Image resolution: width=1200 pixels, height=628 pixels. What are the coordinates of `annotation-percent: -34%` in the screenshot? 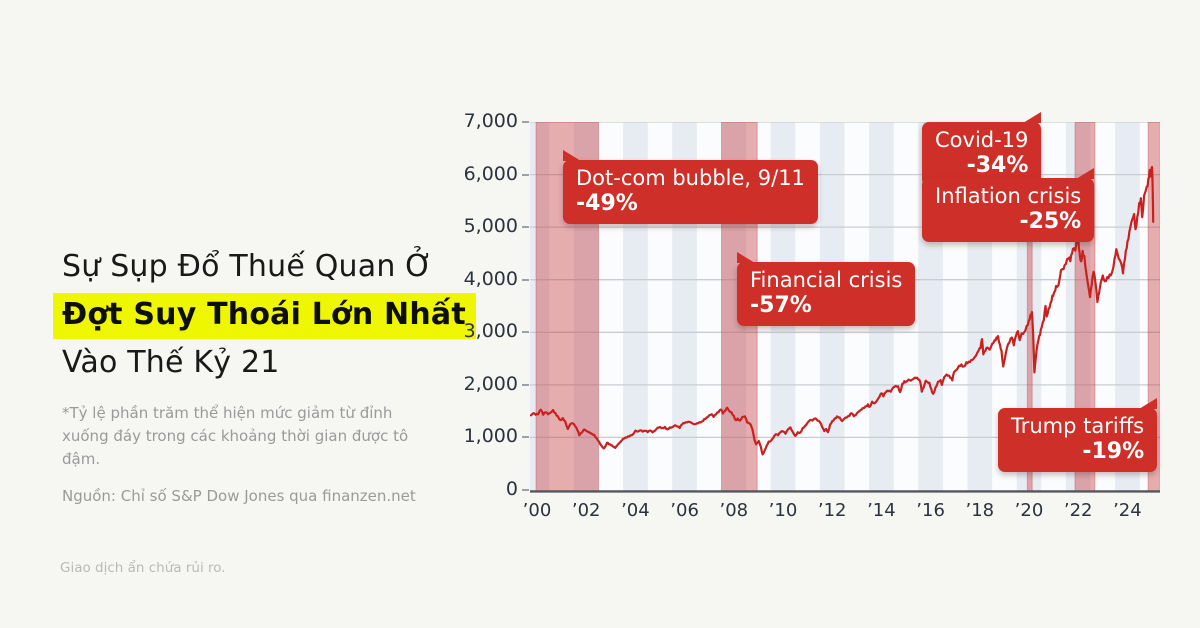 It's located at (997, 165).